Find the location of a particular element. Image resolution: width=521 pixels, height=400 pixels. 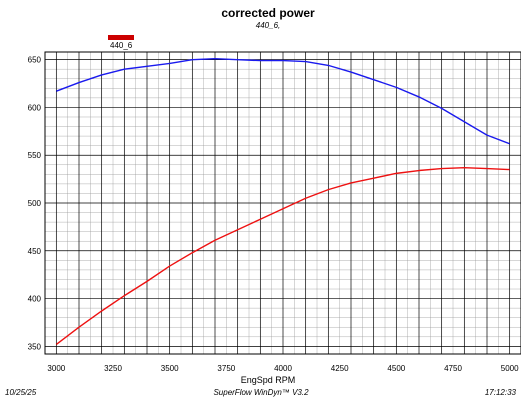

legend-swatch is located at coordinates (121, 37).